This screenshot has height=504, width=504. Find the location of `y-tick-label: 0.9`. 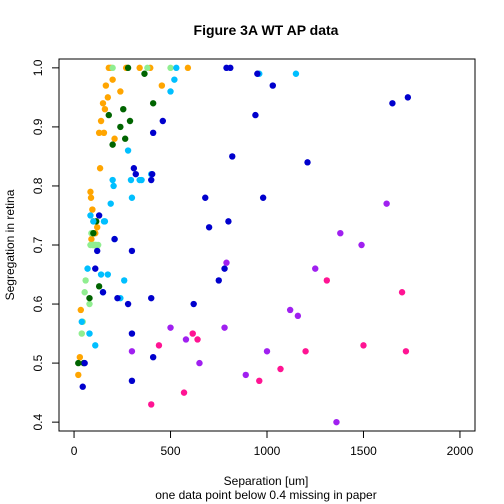

y-tick-label: 0.9 is located at coordinates (38, 126).